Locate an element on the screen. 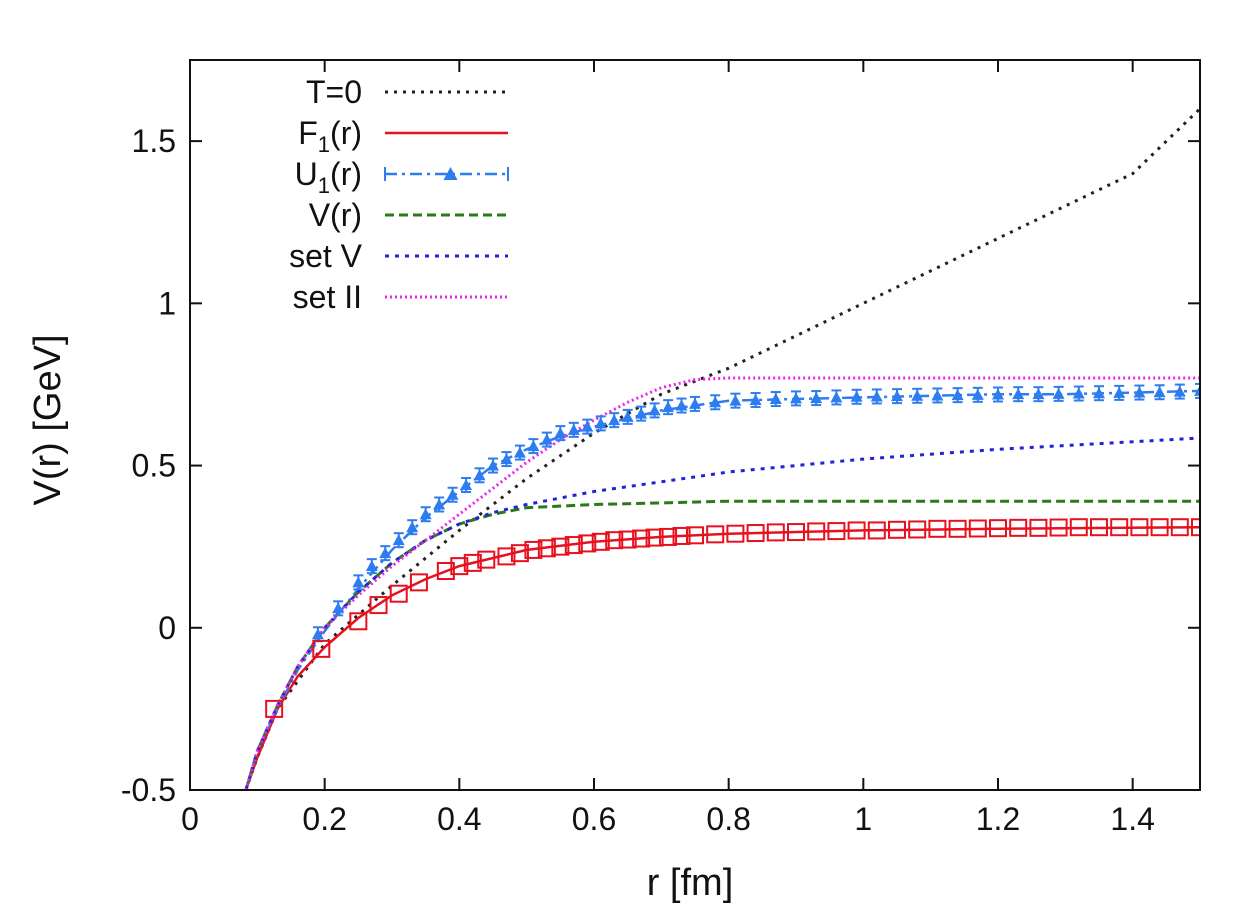 The height and width of the screenshot is (921, 1254). x-tick-label: 0.6 is located at coordinates (594, 819).